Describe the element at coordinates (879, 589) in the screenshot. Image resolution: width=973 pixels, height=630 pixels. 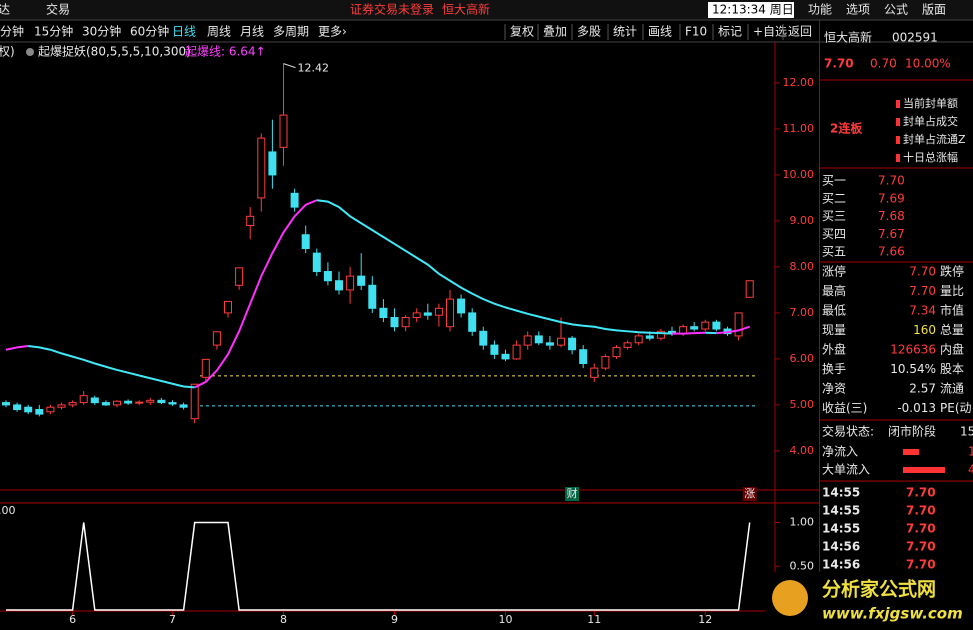
I see `logo-name: 分析家公式网` at that location.